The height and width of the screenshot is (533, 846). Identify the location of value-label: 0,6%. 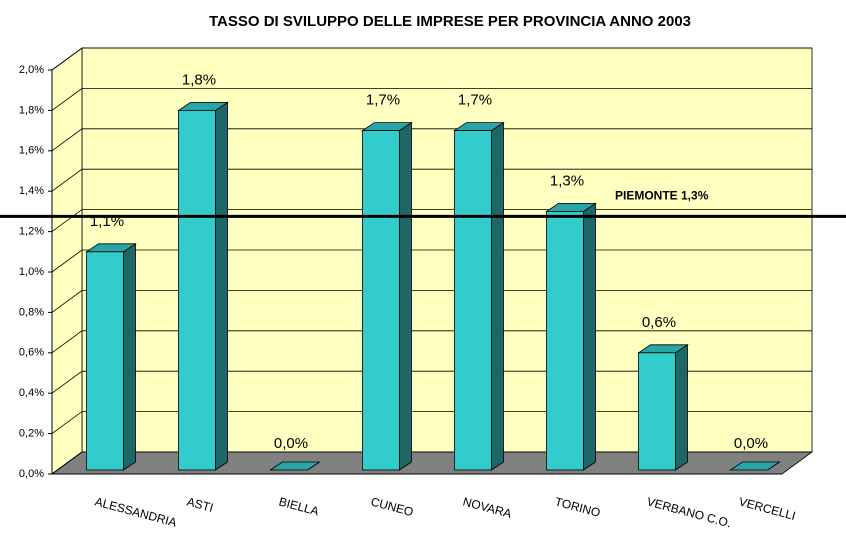
(659, 322).